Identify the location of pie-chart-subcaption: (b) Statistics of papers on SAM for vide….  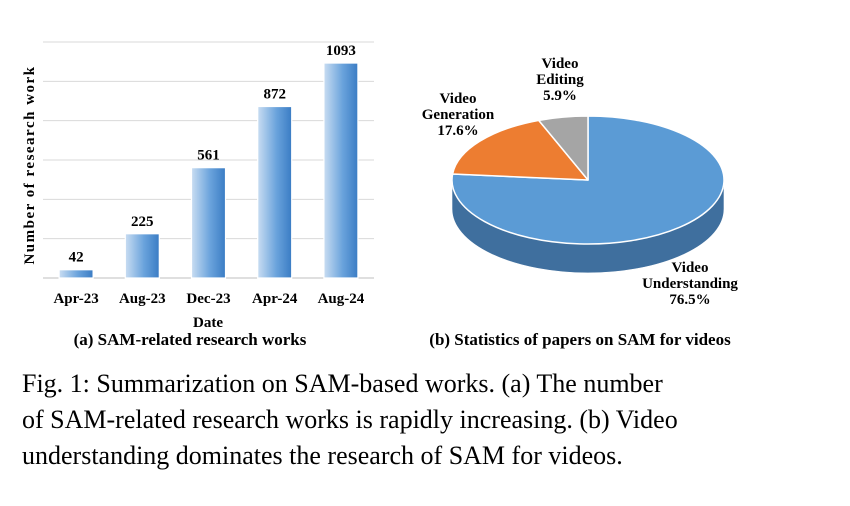
(580, 339).